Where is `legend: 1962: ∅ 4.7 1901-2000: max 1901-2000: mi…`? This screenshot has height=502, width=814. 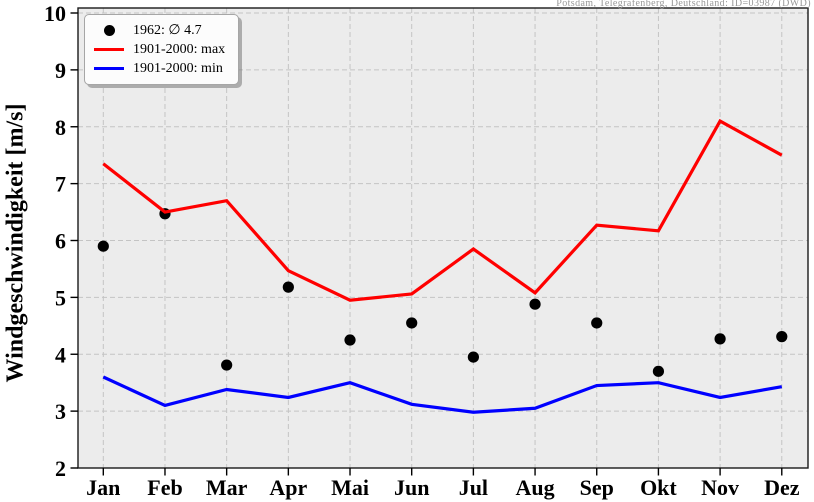
legend: 1962: ∅ 4.7 1901-2000: max 1901-2000: mi… is located at coordinates (162, 49).